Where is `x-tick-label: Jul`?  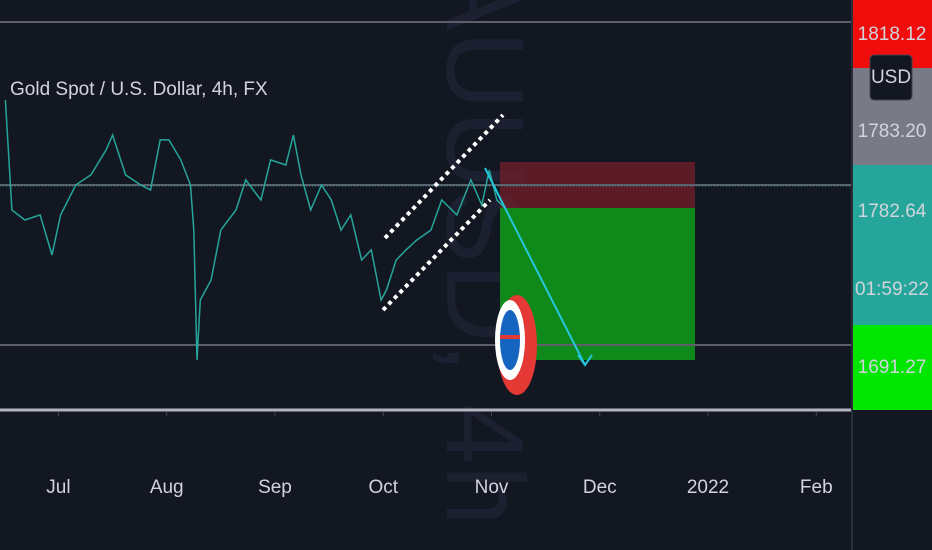
x-tick-label: Jul is located at coordinates (58, 487).